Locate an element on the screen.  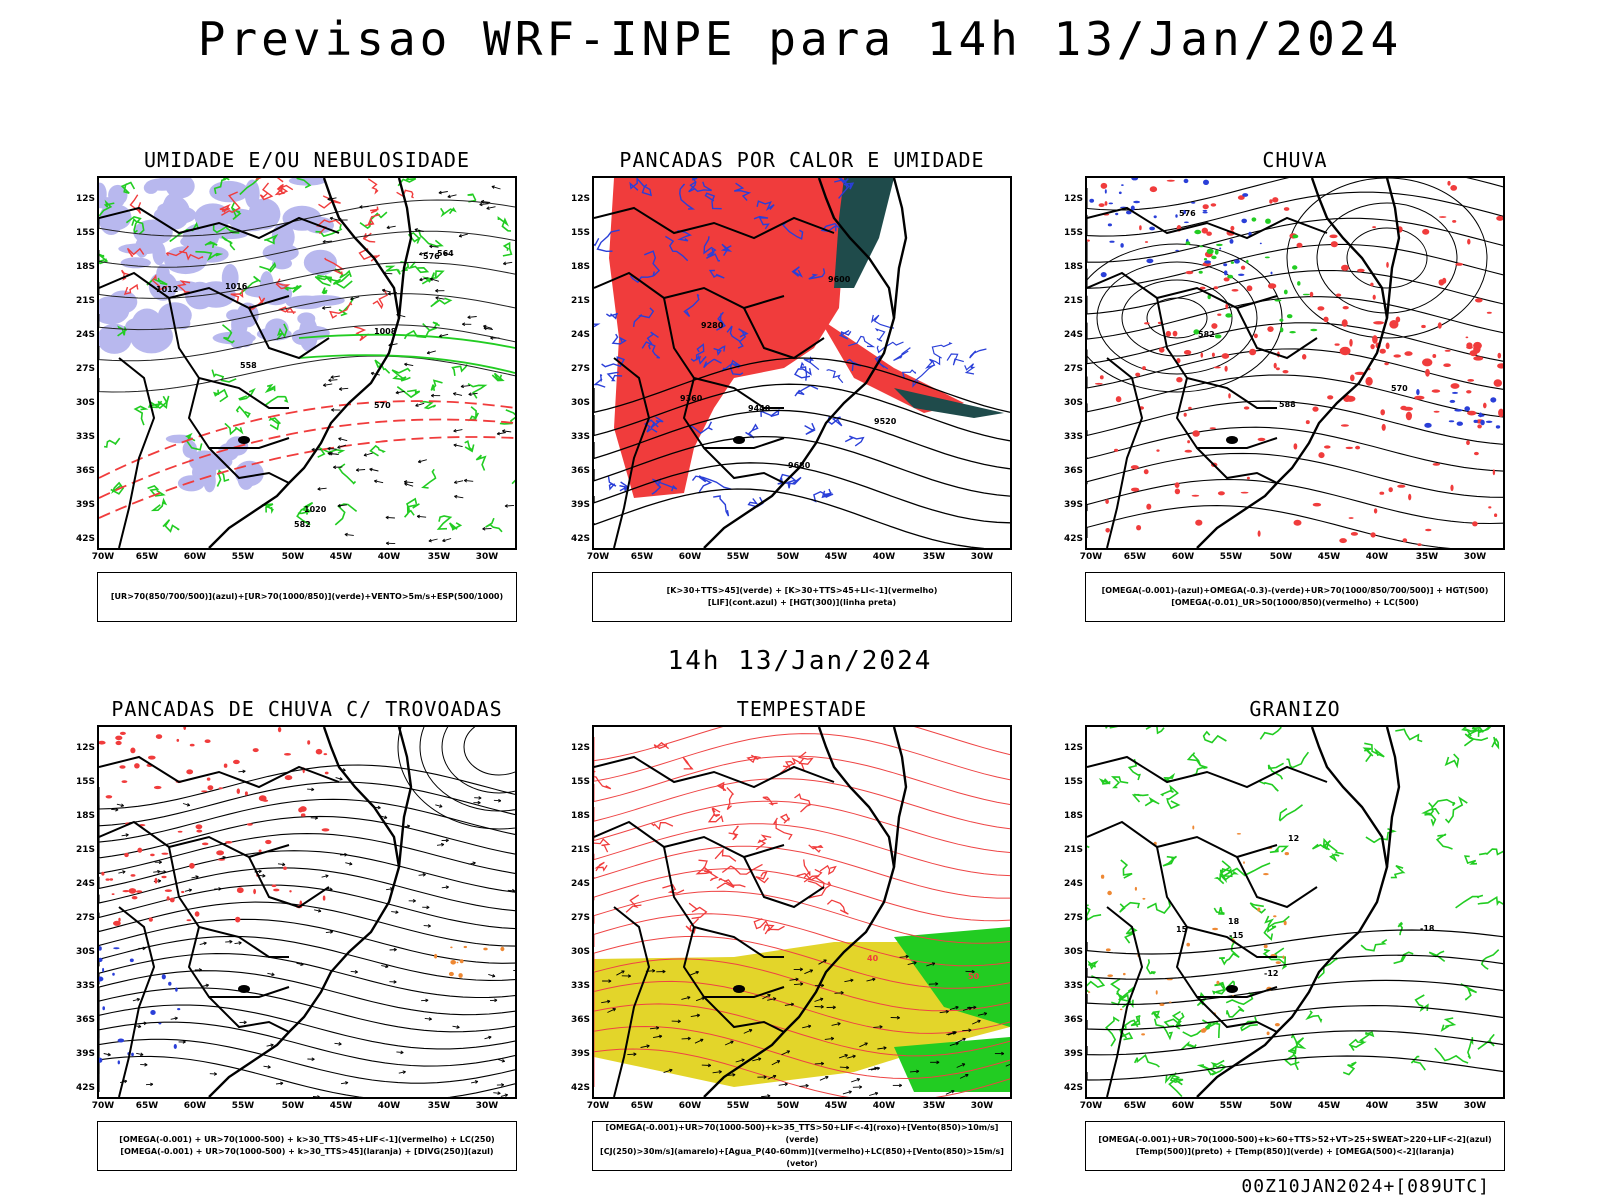
map-plot: 40 50 is located at coordinates (802, 912).